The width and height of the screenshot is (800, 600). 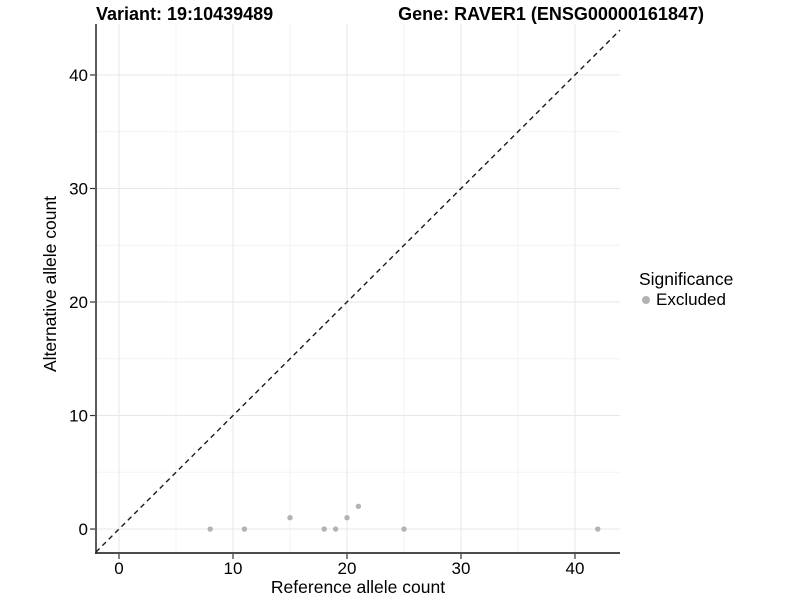 I want to click on legend-item-label: Excluded, so click(x=691, y=299).